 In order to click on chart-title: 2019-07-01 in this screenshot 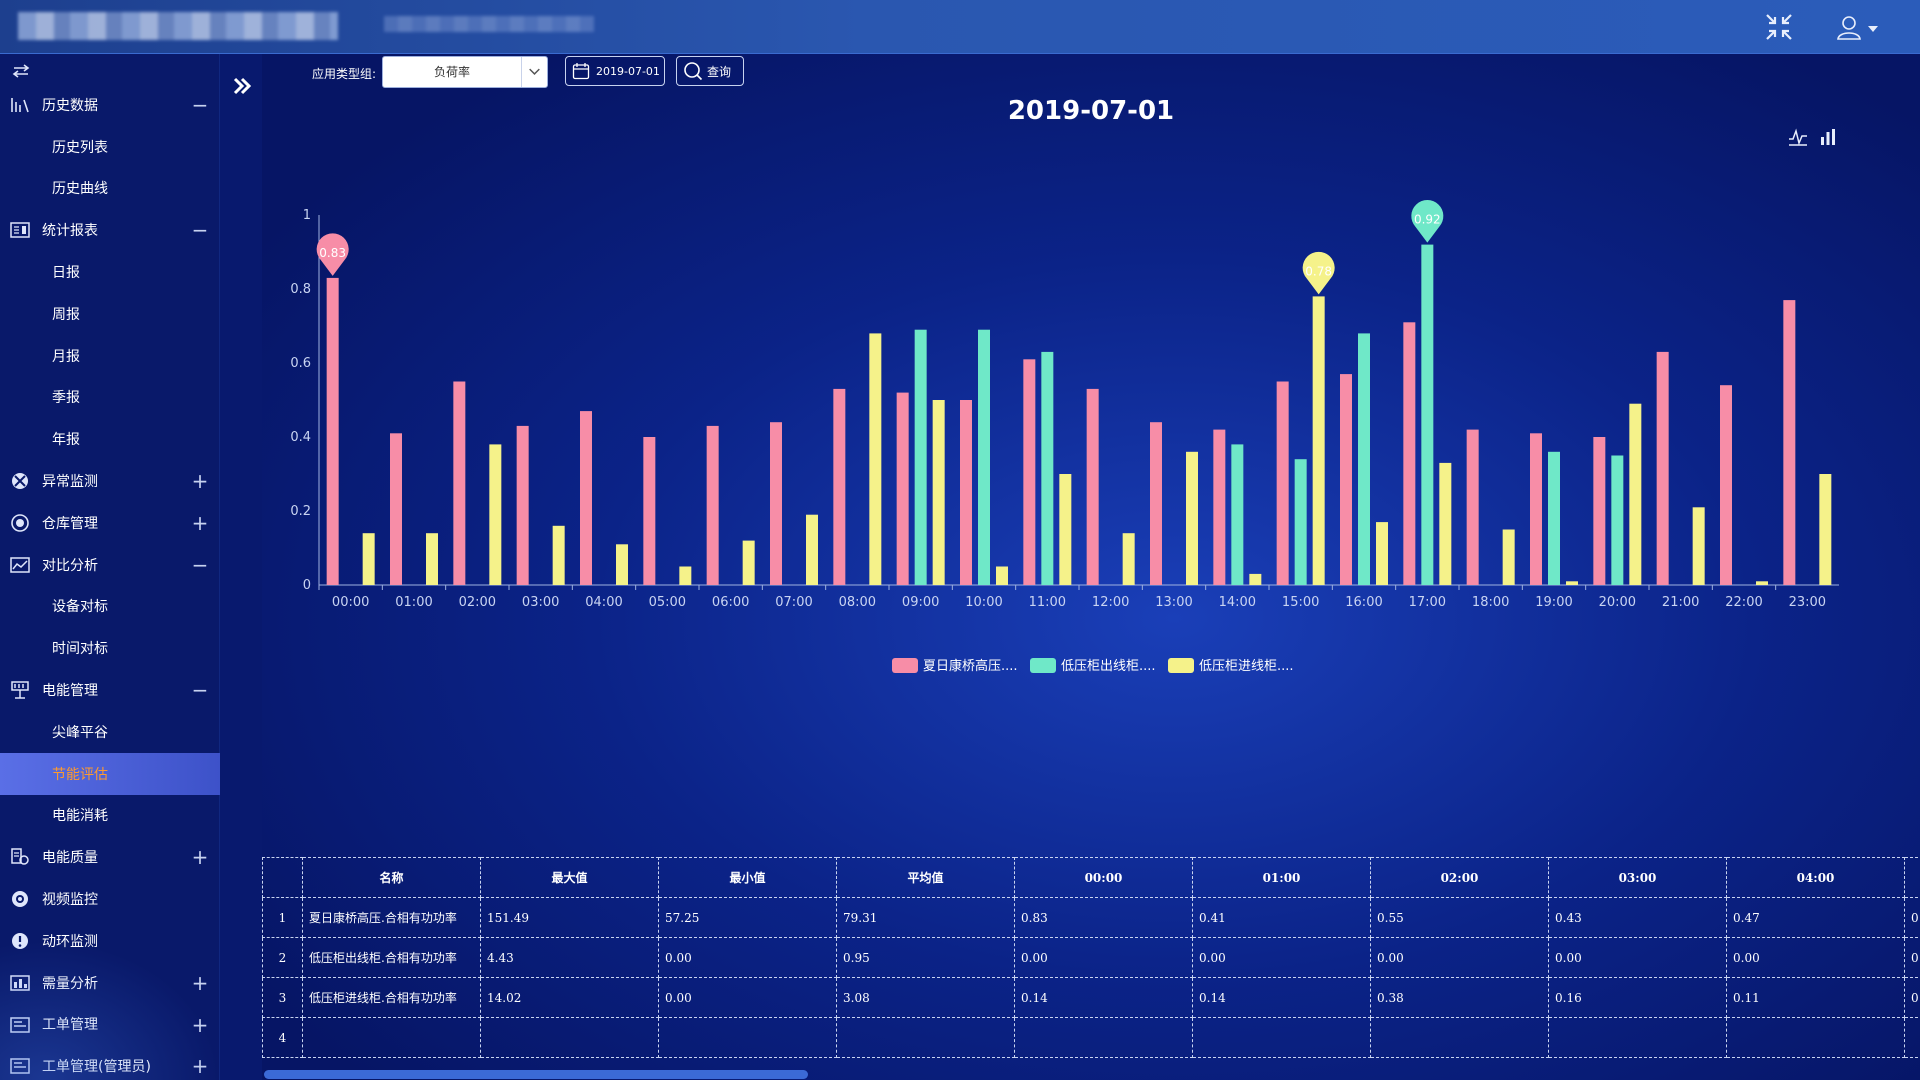, I will do `click(1091, 111)`.